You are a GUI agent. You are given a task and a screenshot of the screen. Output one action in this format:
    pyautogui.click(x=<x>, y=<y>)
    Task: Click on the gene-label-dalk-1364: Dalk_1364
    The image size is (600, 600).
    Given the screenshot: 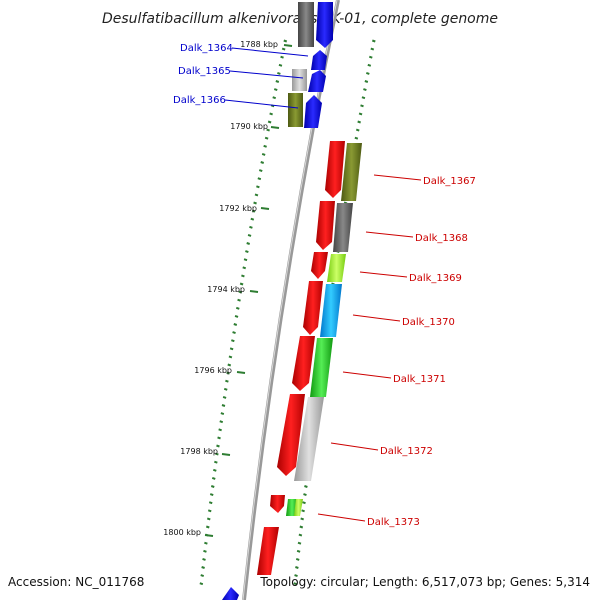 What is the action you would take?
    pyautogui.click(x=206, y=48)
    